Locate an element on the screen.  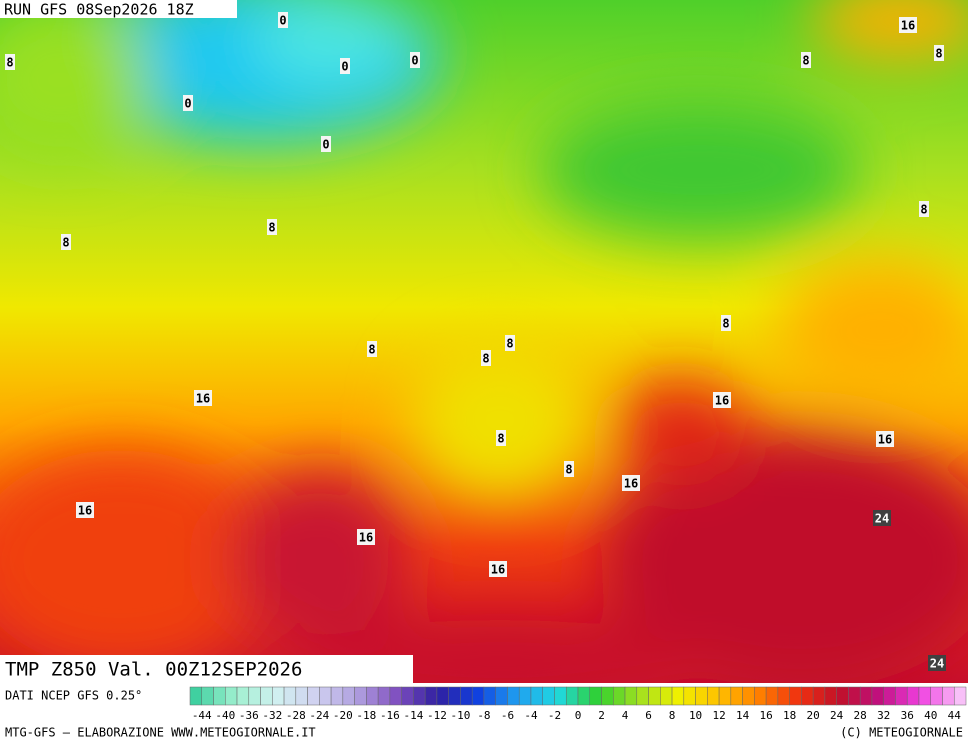
legend-label: 28 is located at coordinates (860, 715).